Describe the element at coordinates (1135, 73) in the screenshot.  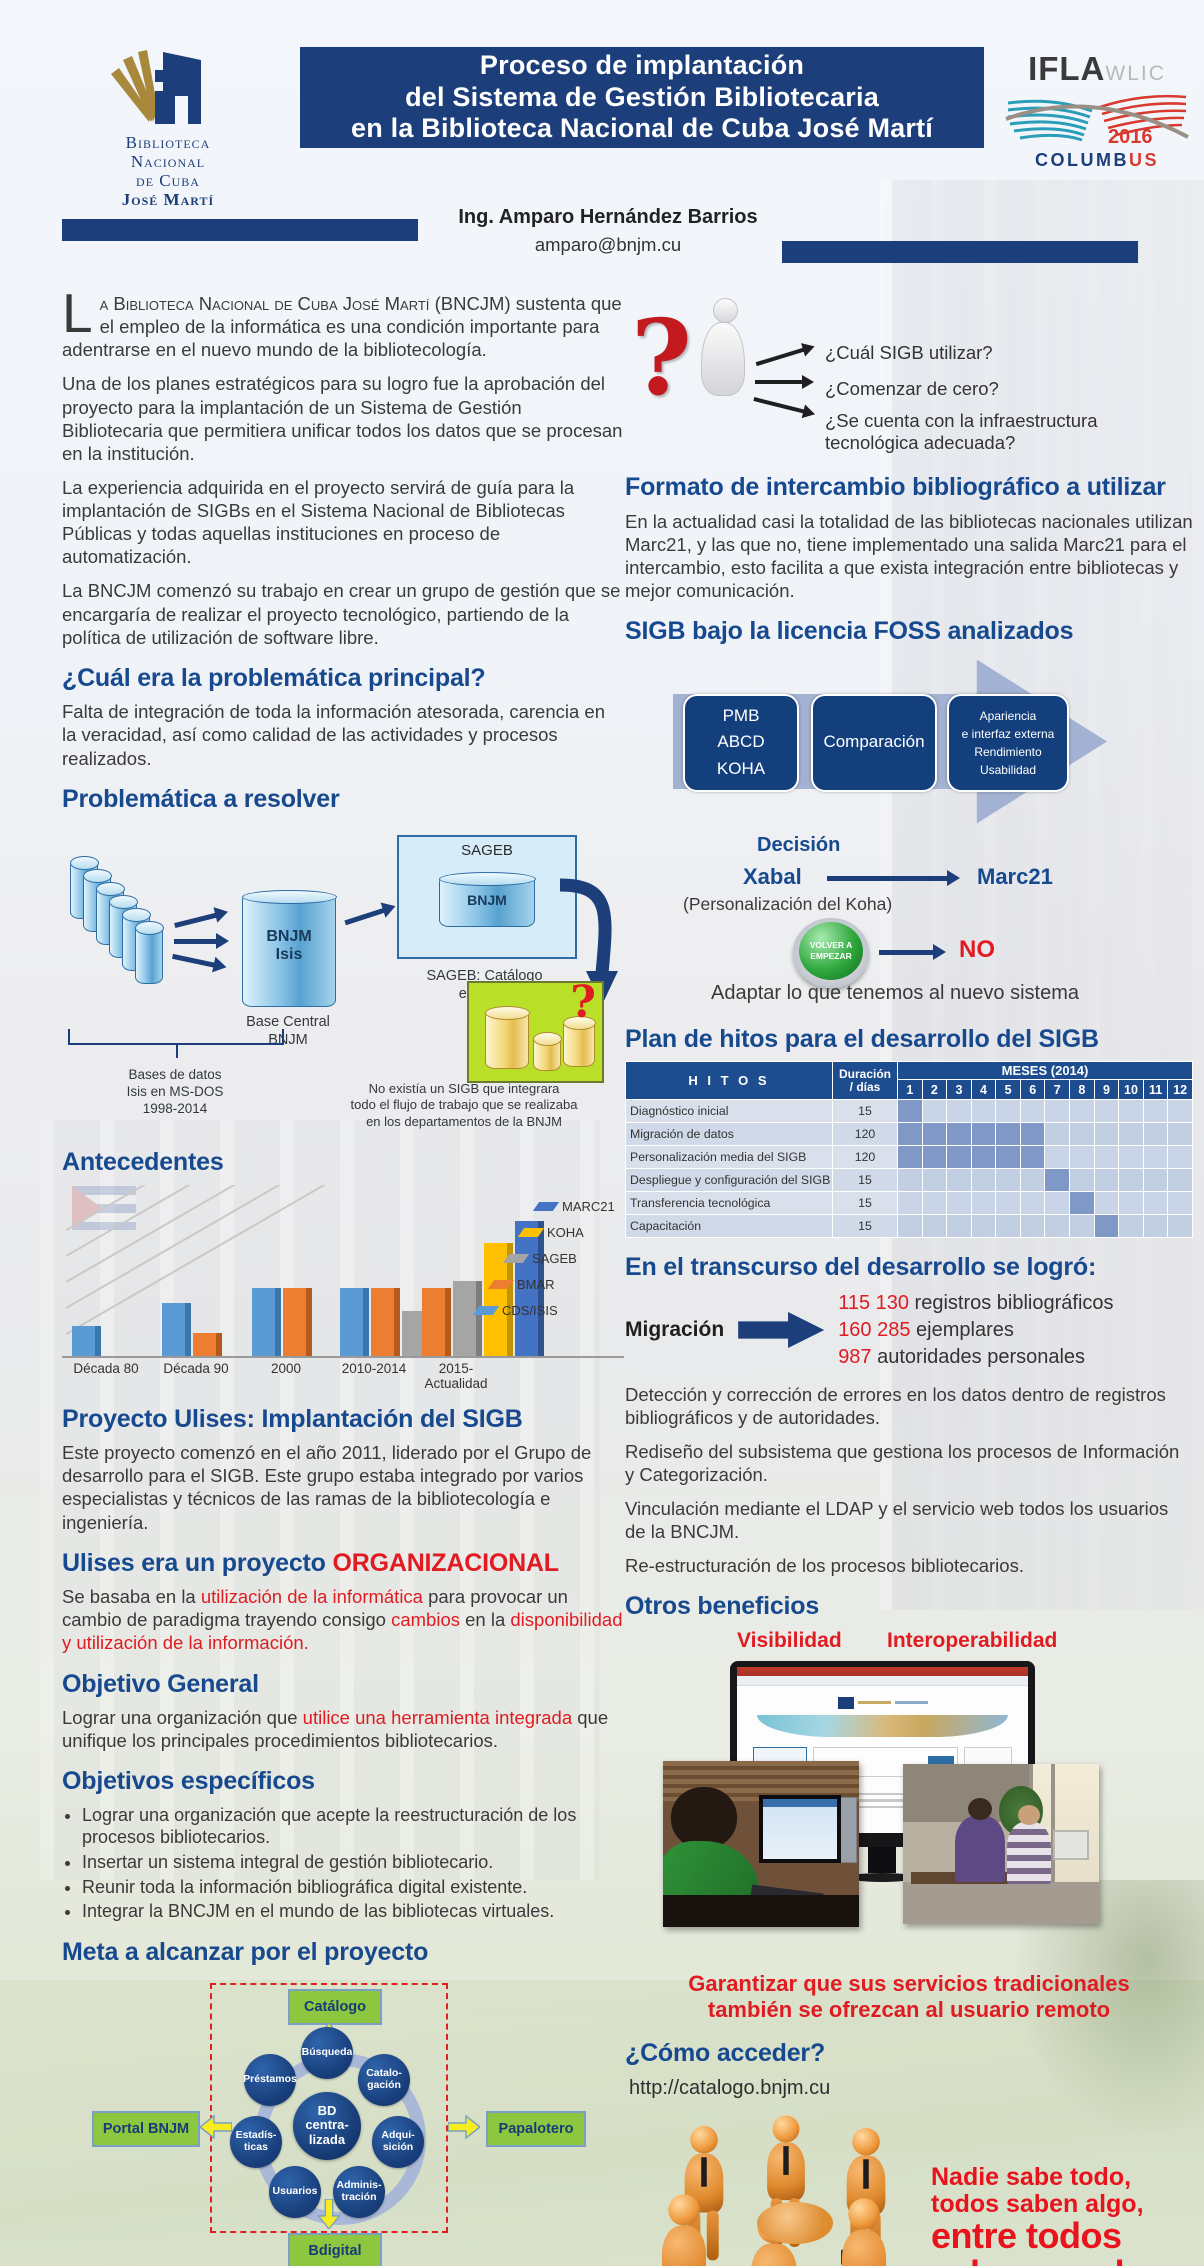
I see `ifla-wlic: WLIC` at that location.